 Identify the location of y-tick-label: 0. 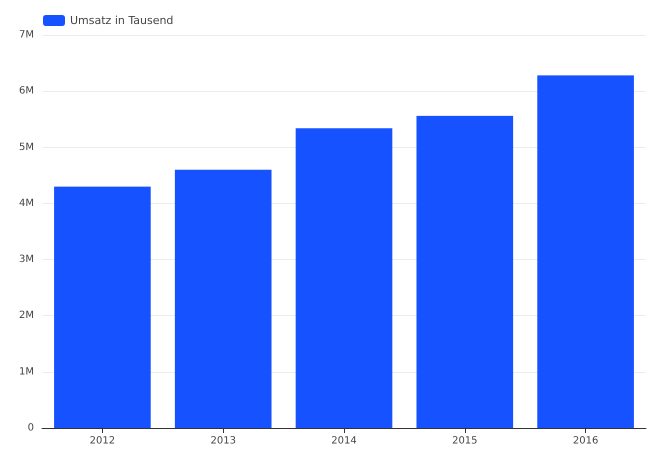
(31, 428).